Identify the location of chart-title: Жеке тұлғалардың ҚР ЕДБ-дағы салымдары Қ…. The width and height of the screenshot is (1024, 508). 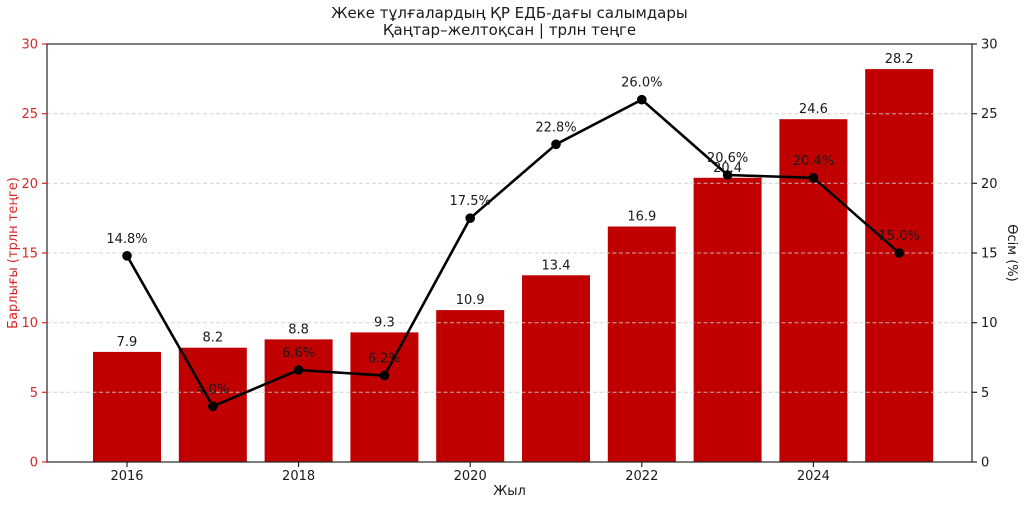
(509, 22).